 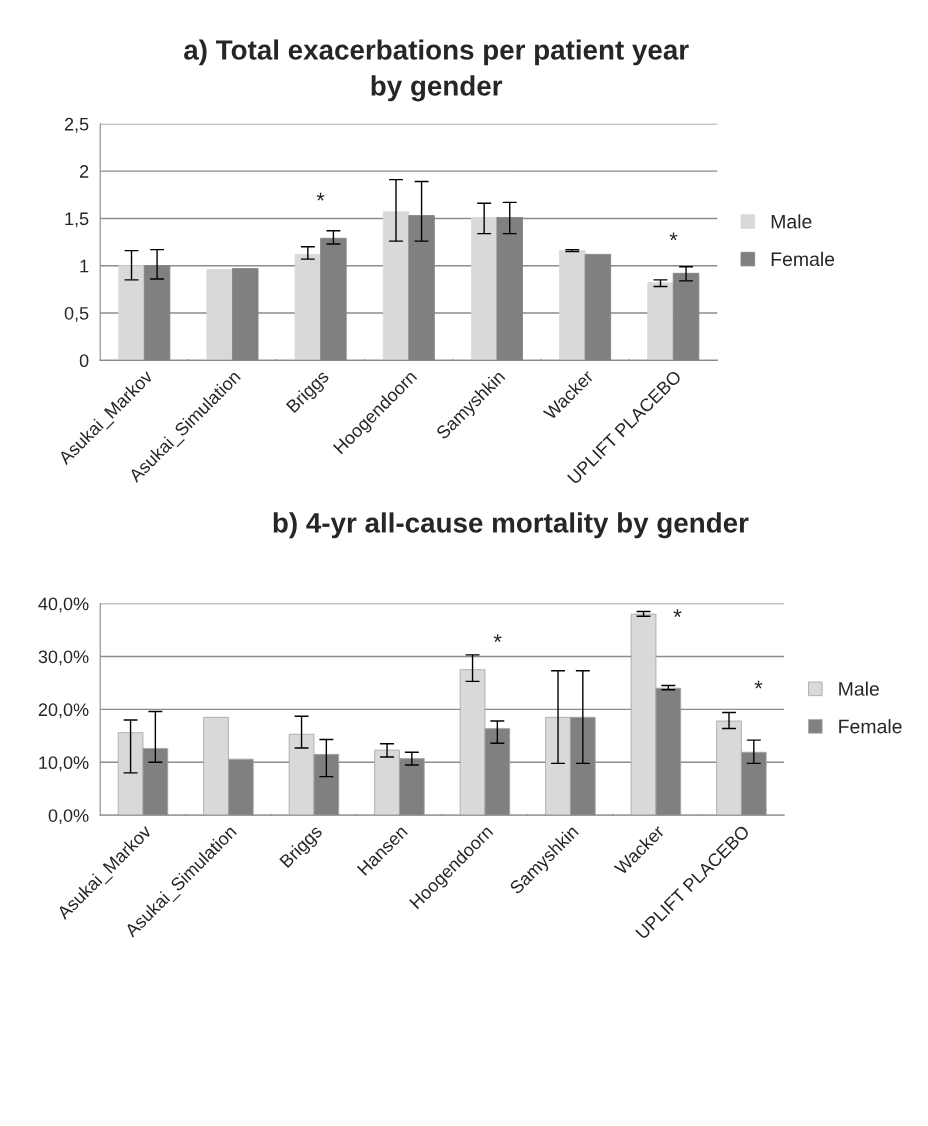 I want to click on y-tick-label: 30,0%, so click(x=63, y=658).